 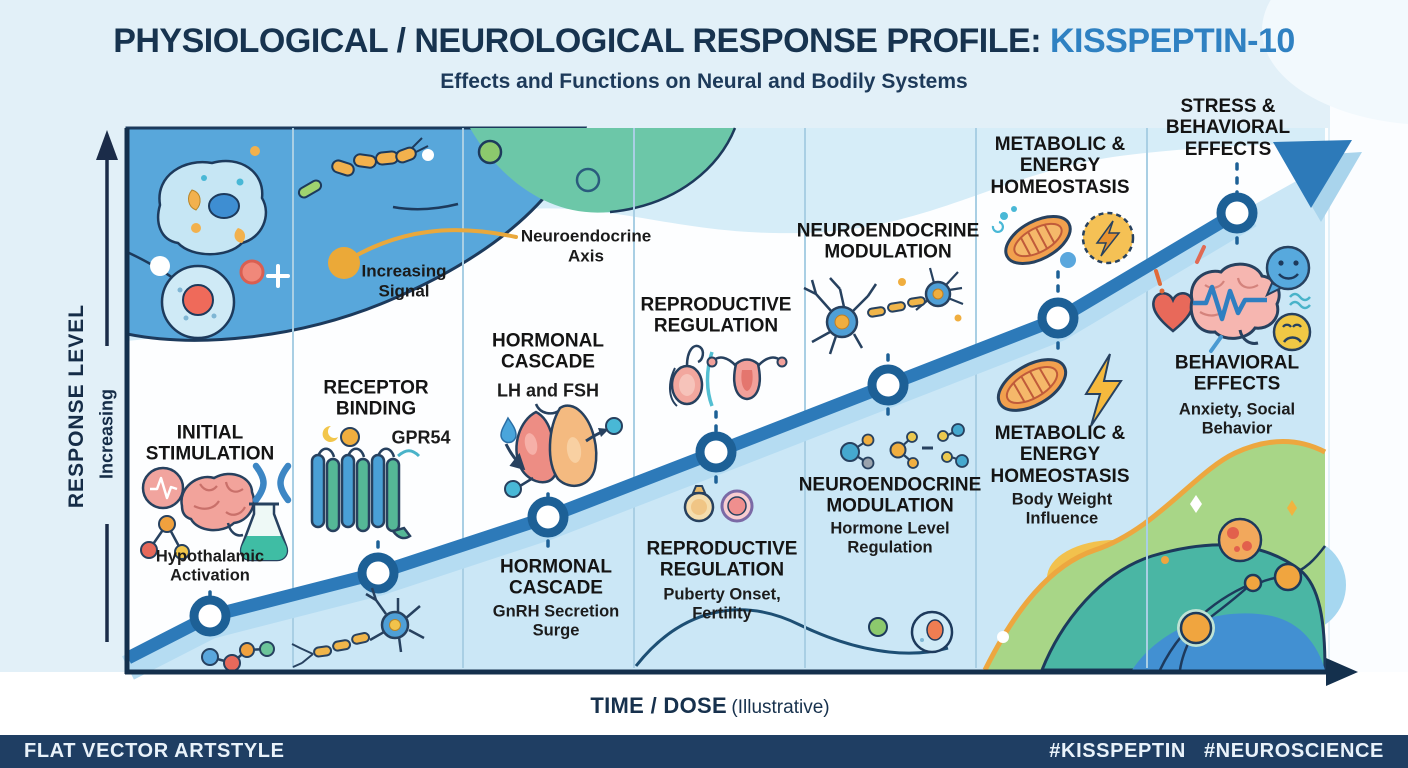 What do you see at coordinates (747, 378) in the screenshot?
I see `uterus-icon` at bounding box center [747, 378].